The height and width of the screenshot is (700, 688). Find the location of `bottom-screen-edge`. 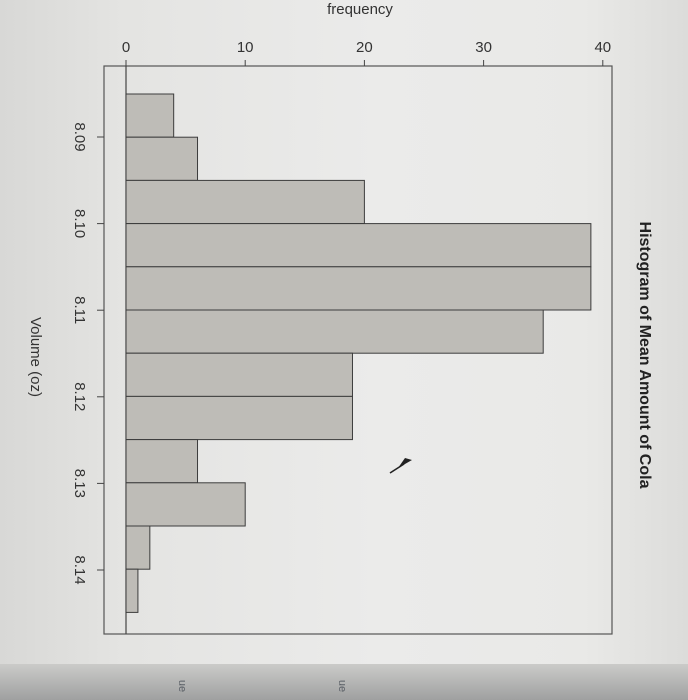

bottom-screen-edge is located at coordinates (344, 682).